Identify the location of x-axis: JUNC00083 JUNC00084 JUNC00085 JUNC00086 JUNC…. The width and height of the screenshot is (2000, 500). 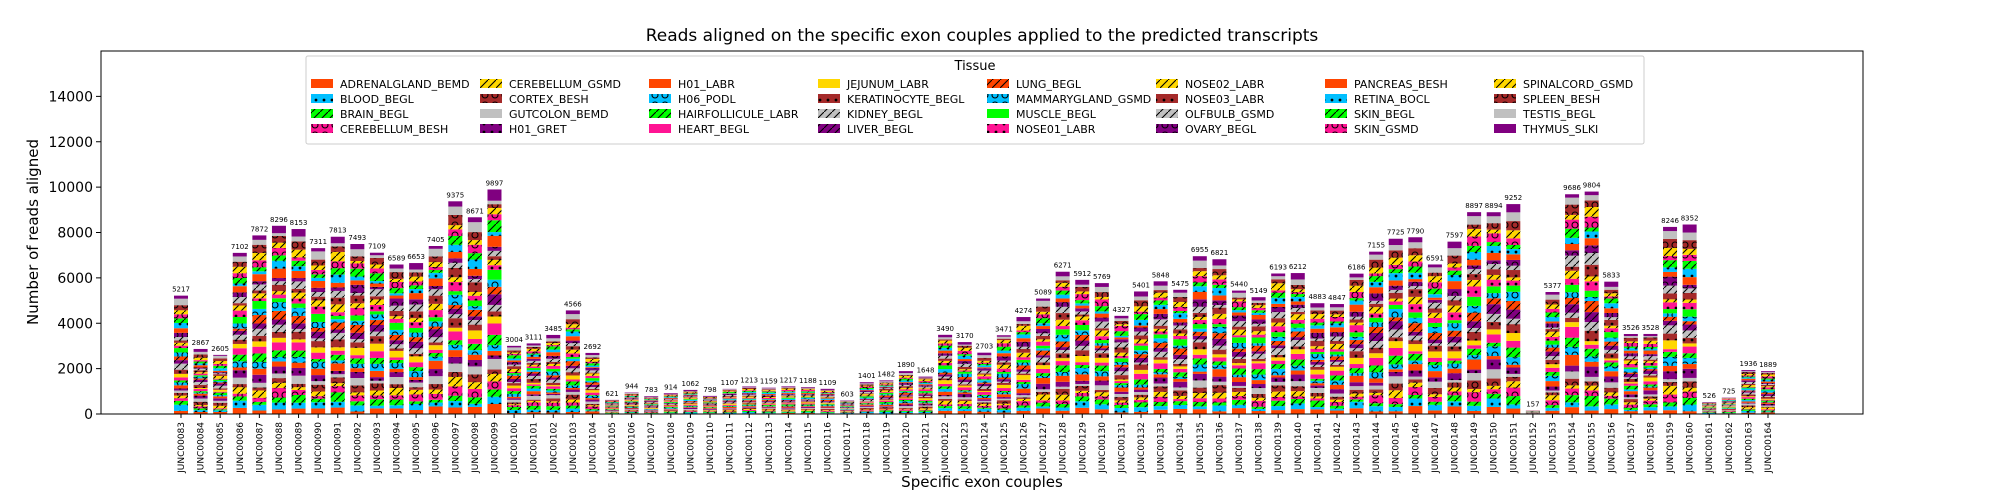
(975, 444).